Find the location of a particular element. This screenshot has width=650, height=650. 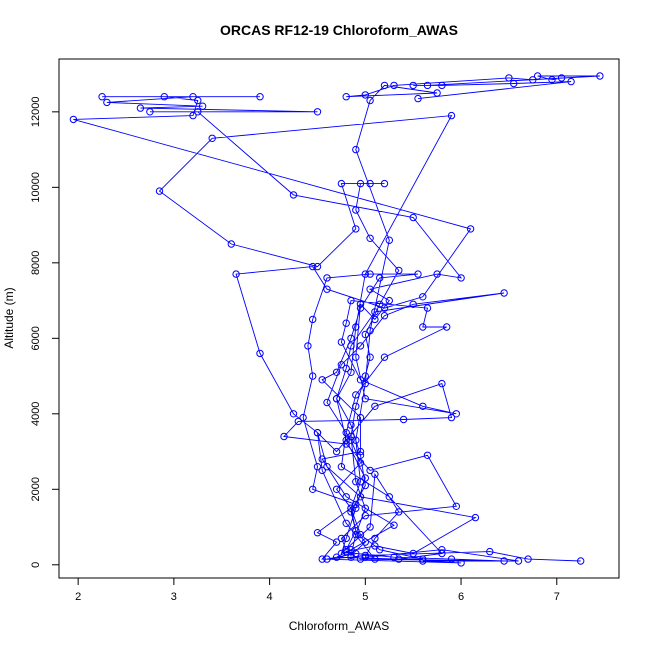

y-tick-label: 6000 is located at coordinates (36, 338).